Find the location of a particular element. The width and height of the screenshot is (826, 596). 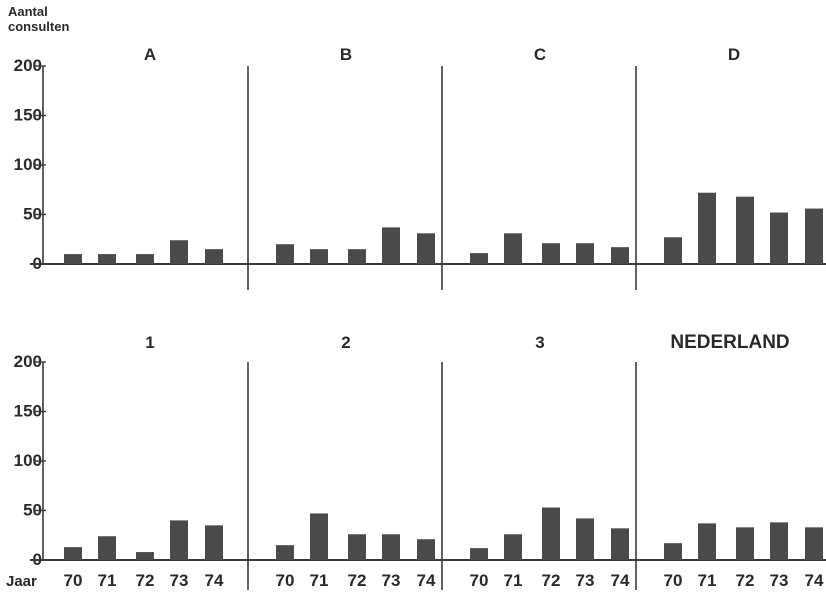

y-axis-label-line: consulten is located at coordinates (38, 26).